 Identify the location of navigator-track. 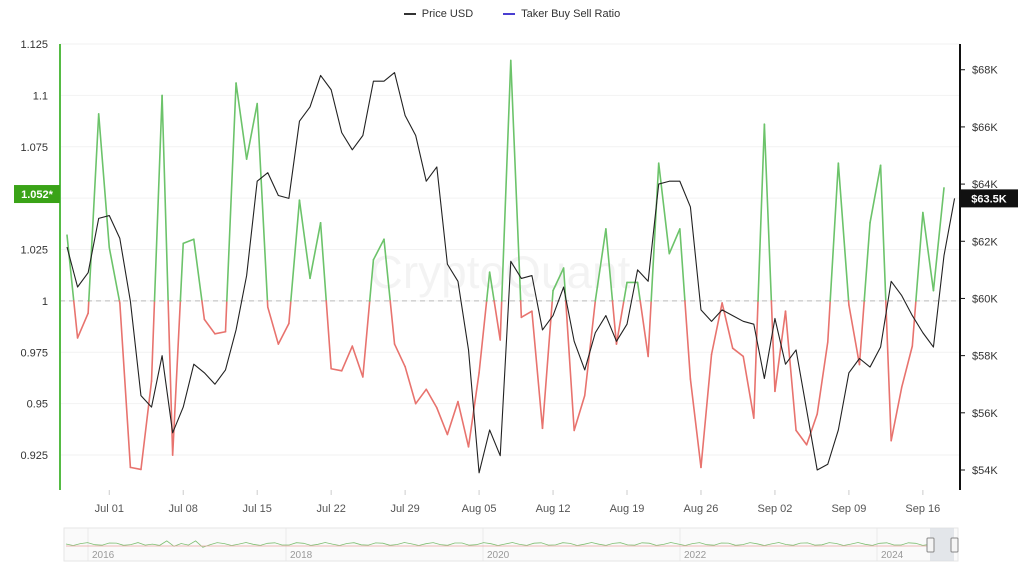
(511, 544).